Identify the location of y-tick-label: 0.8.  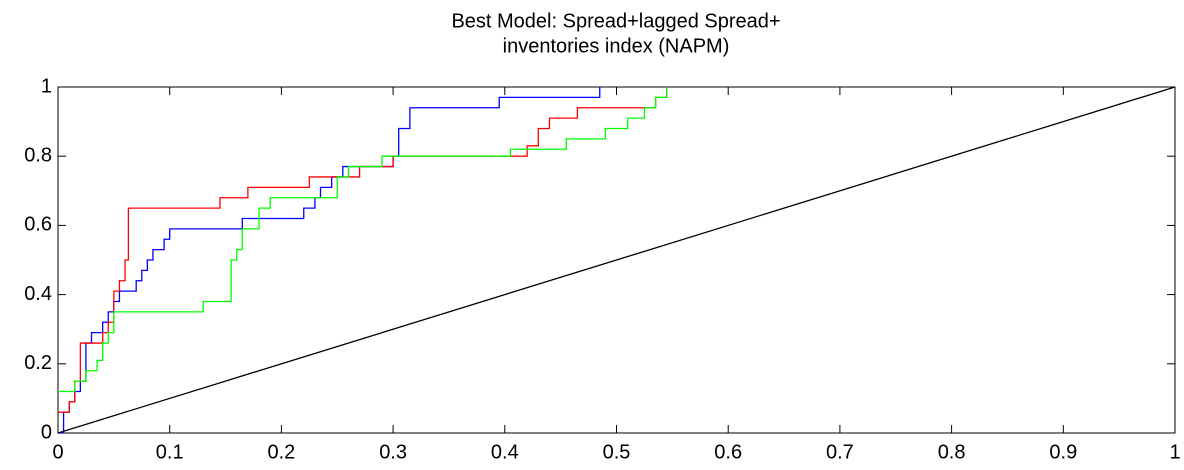
(38, 155).